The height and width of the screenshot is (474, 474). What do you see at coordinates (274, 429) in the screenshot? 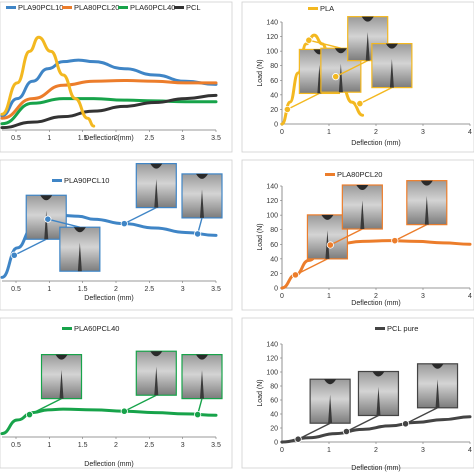
I see `y-tick-label: 20` at bounding box center [274, 429].